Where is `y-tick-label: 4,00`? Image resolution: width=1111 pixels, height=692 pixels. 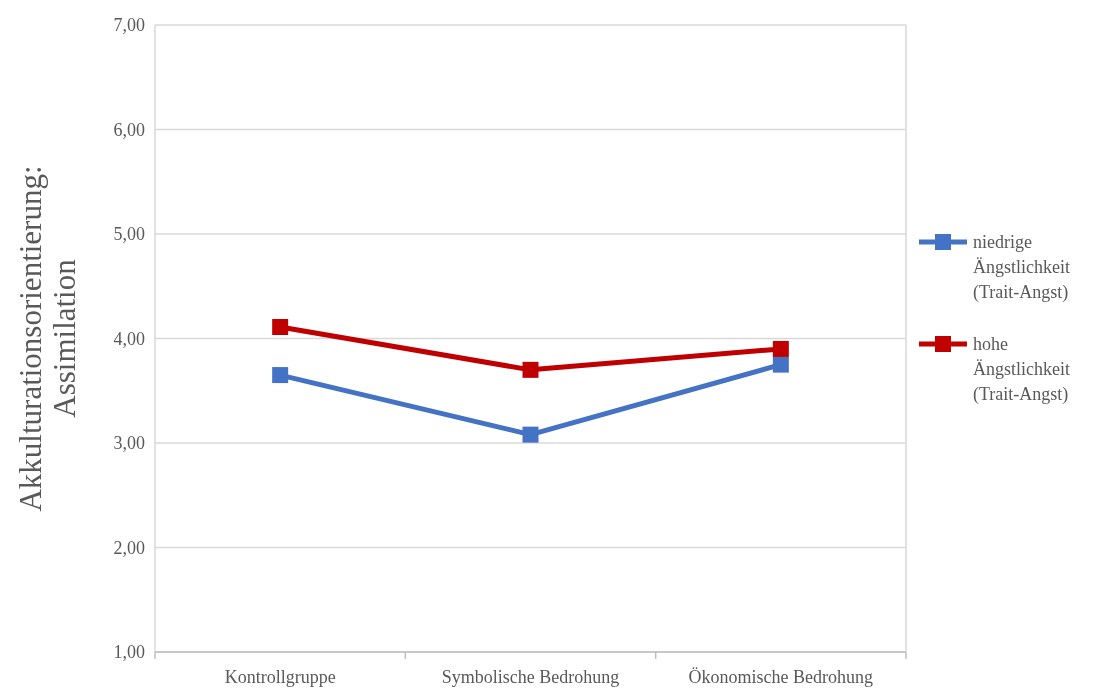
y-tick-label: 4,00 is located at coordinates (129, 338).